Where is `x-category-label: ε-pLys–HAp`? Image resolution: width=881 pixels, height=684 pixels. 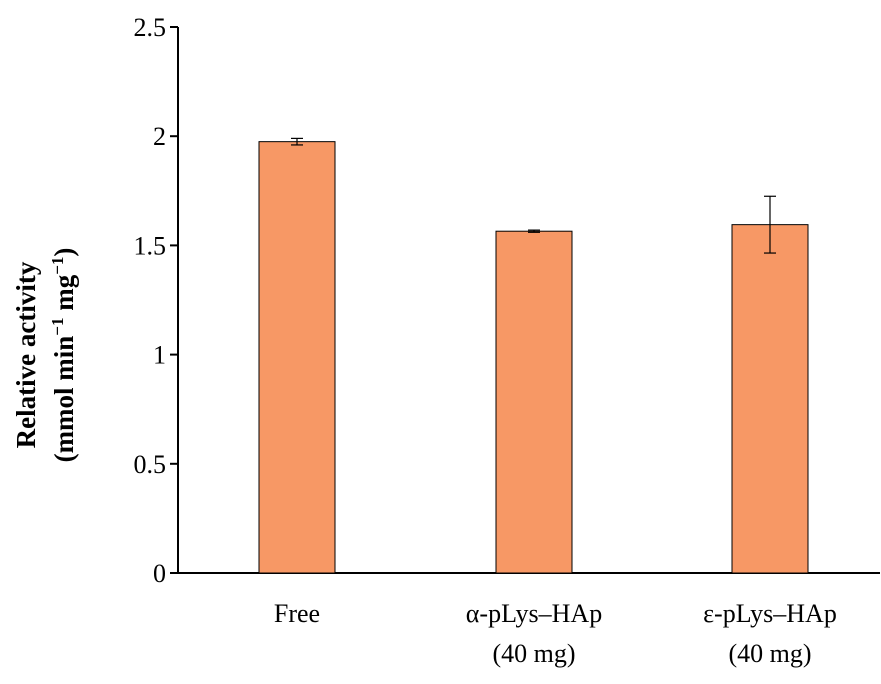
x-category-label: ε-pLys–HAp is located at coordinates (770, 613).